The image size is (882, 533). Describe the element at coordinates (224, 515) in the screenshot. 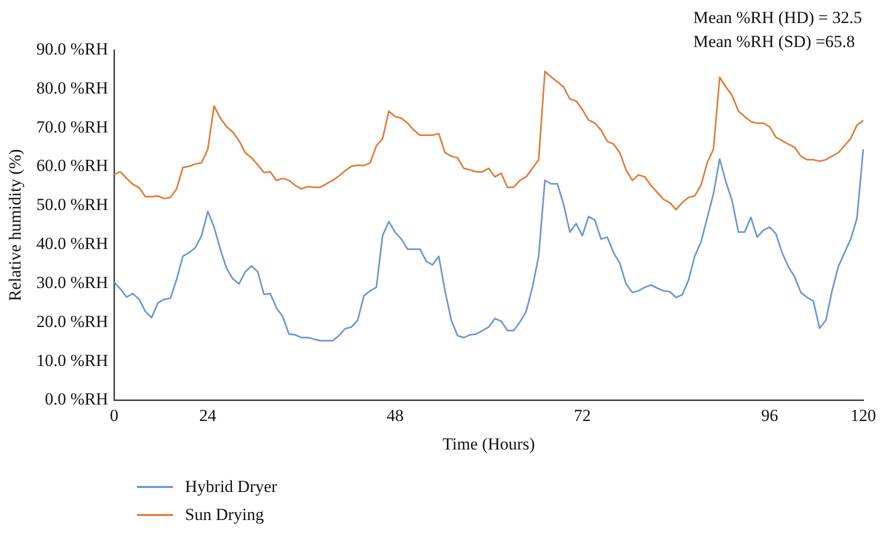

I see `legend-label: Sun Drying` at that location.